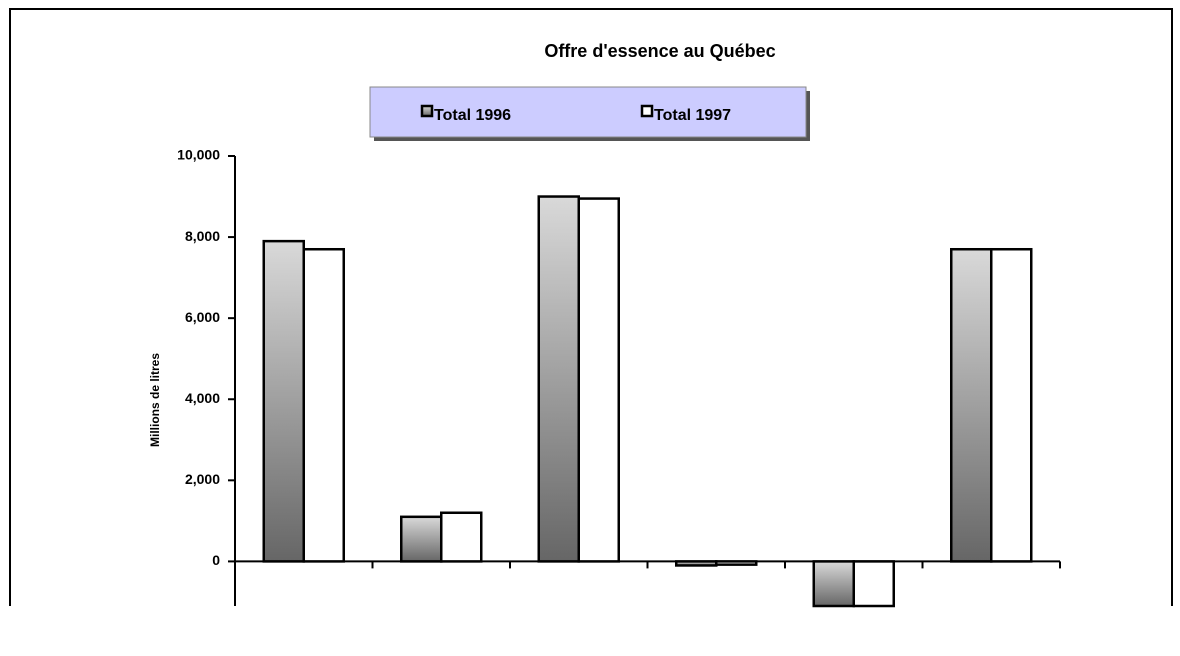 The height and width of the screenshot is (656, 1180). What do you see at coordinates (198, 155) in the screenshot?
I see `y-tick-label: 10,000` at bounding box center [198, 155].